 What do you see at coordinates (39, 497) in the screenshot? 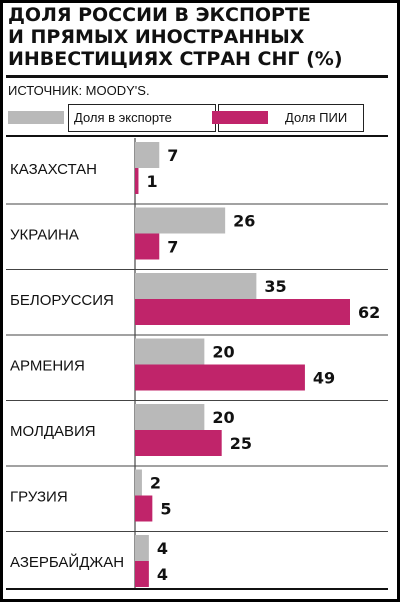
I see `category-label: ГРУЗИЯ` at bounding box center [39, 497].